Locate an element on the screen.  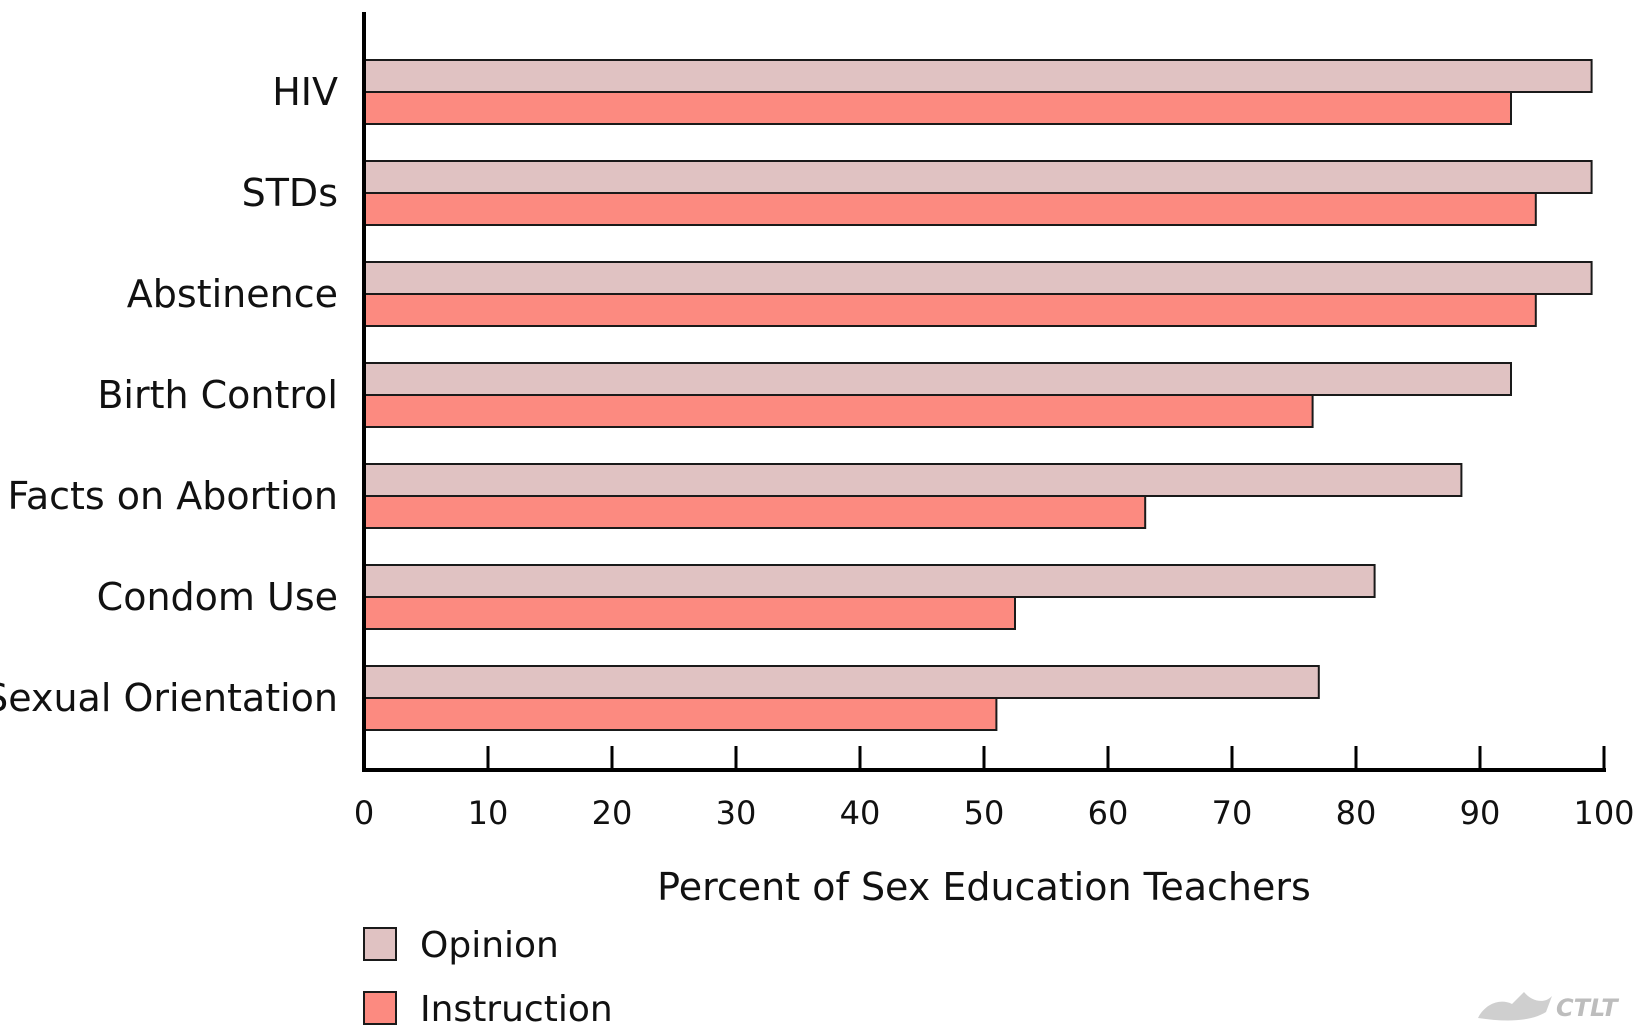
bar-opinion-sexual-orientation is located at coordinates (841, 682).